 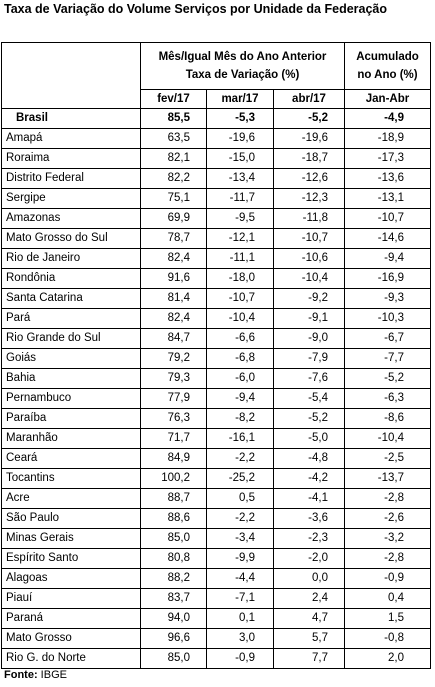 What do you see at coordinates (173, 458) in the screenshot?
I see `value-cell: 84,9` at bounding box center [173, 458].